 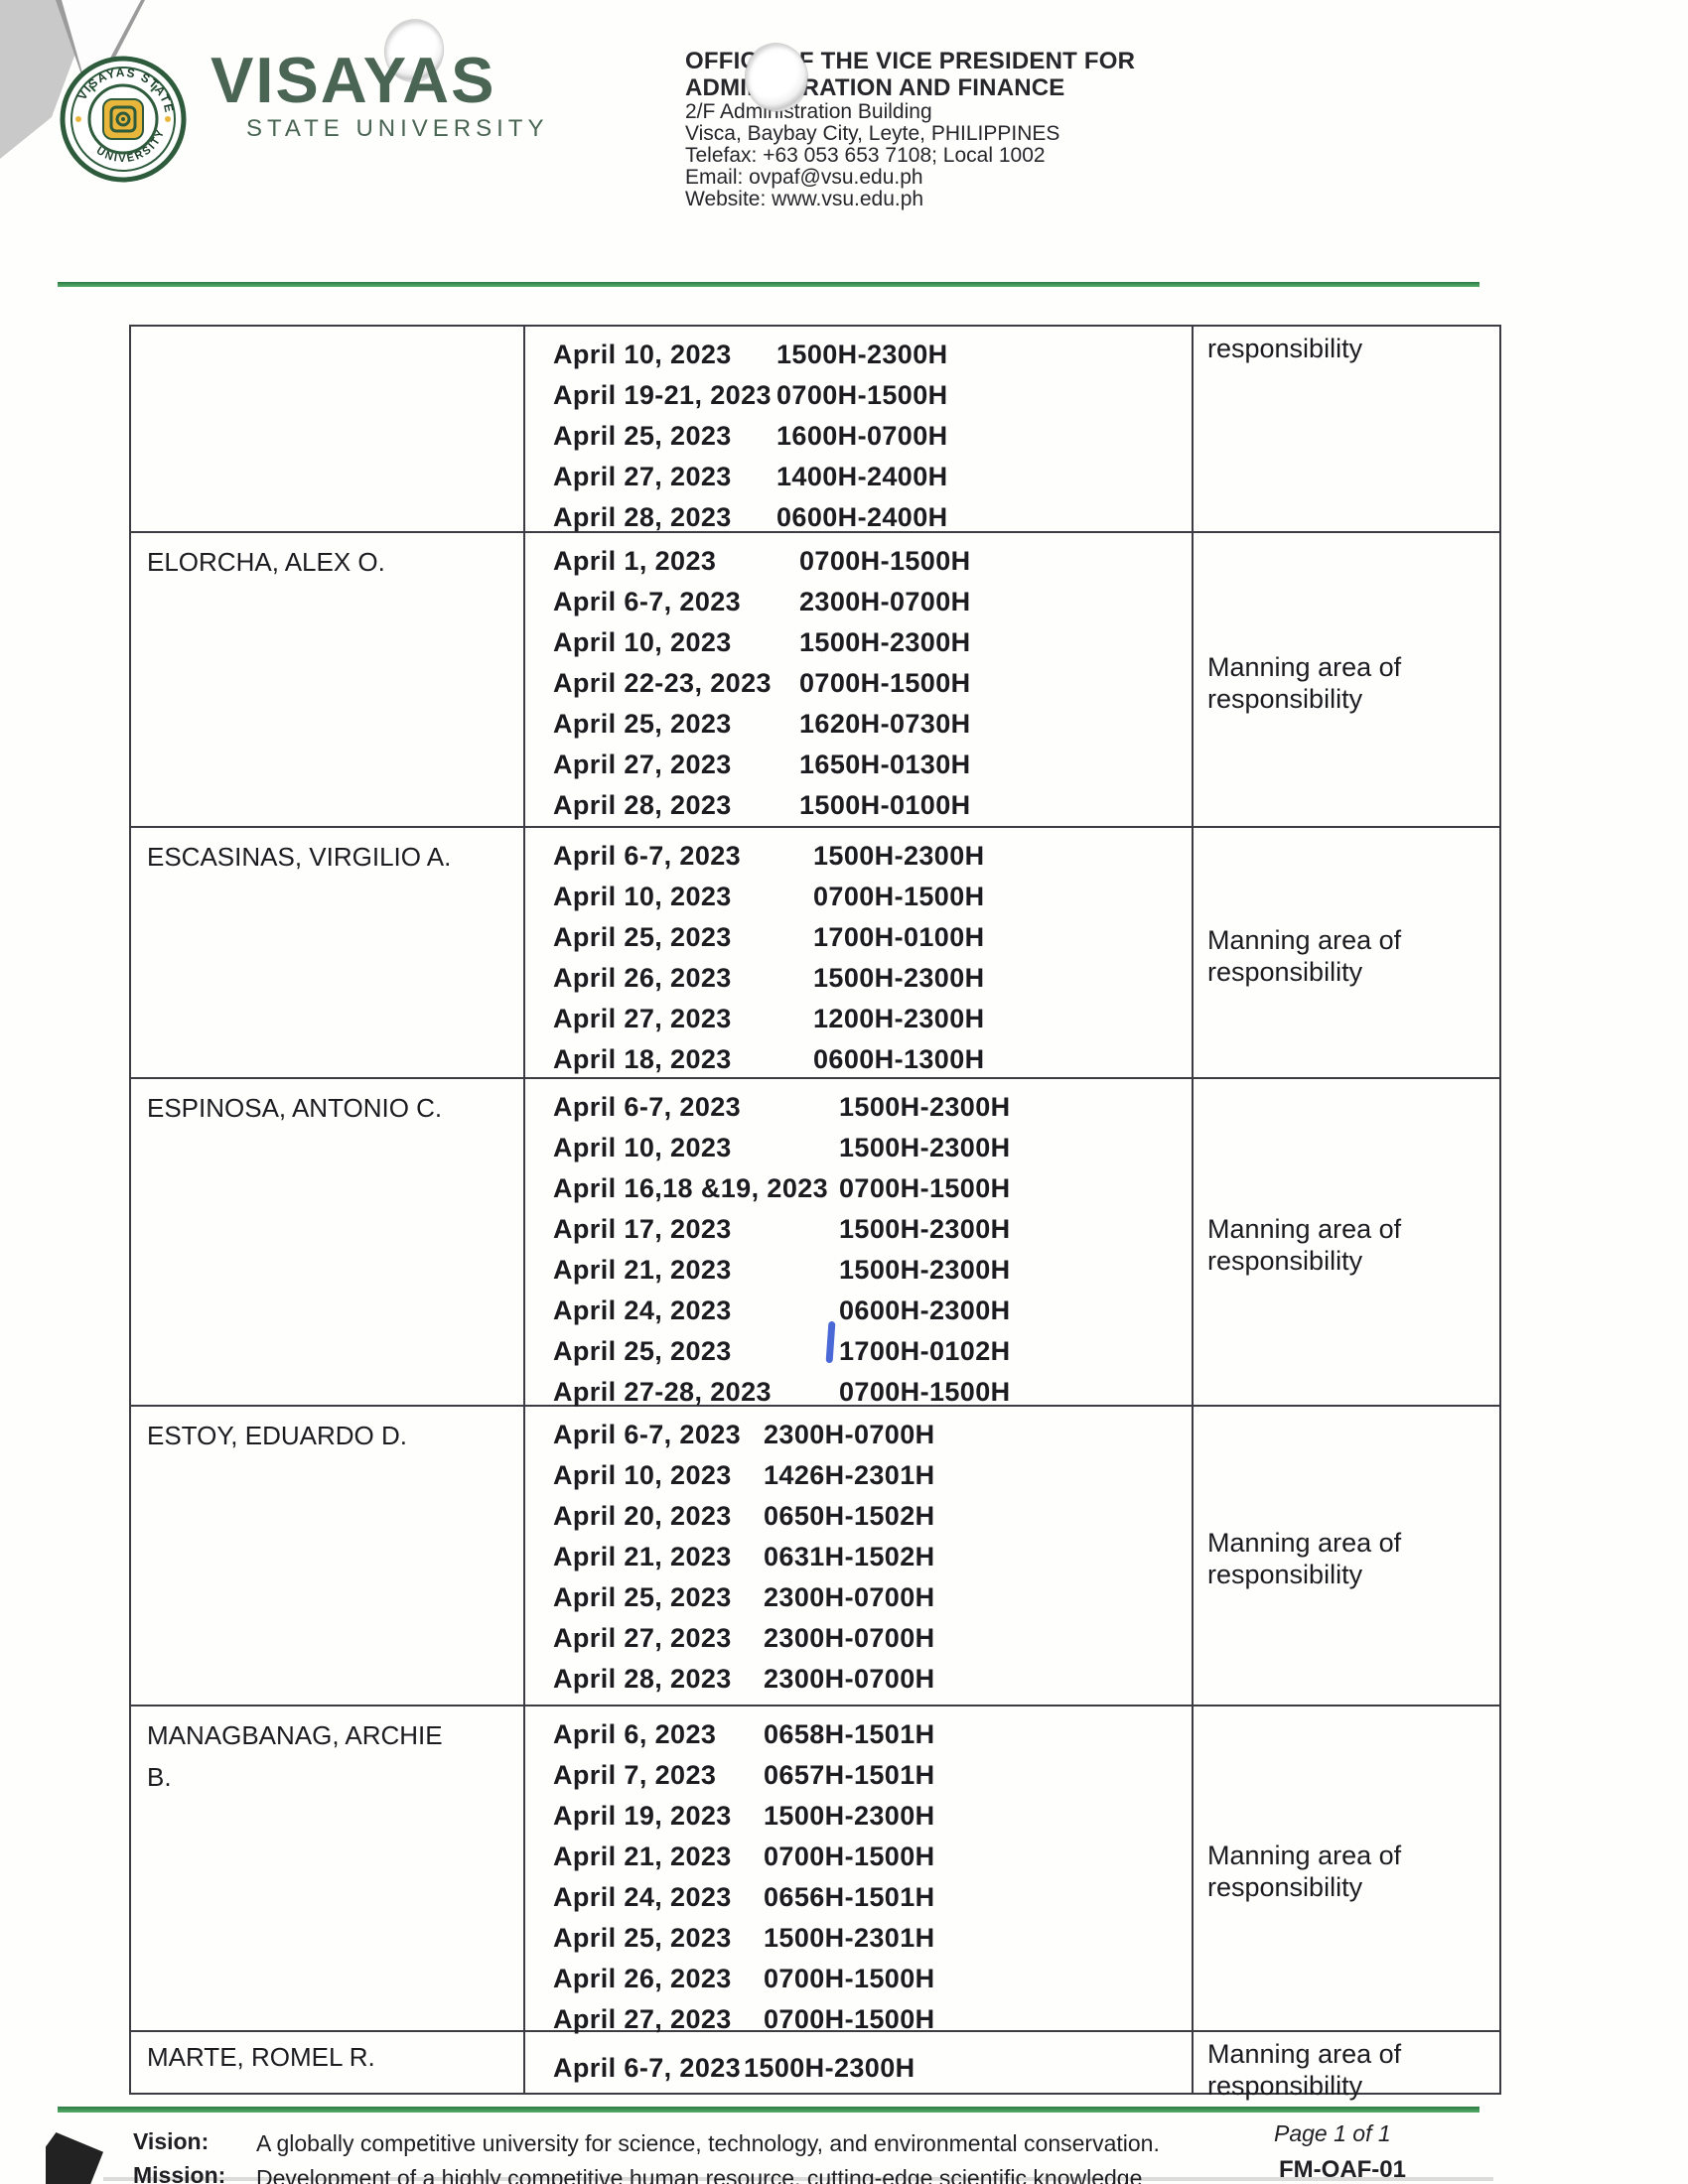 I want to click on schedule-entry: April 24, 2023 0656H-1501H, so click(x=872, y=1897).